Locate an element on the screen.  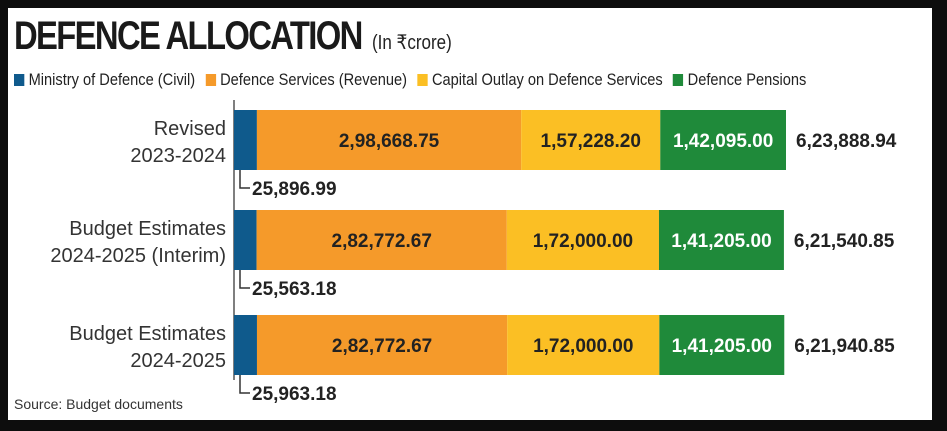
legend-item: Defence Pensions is located at coordinates (739, 80).